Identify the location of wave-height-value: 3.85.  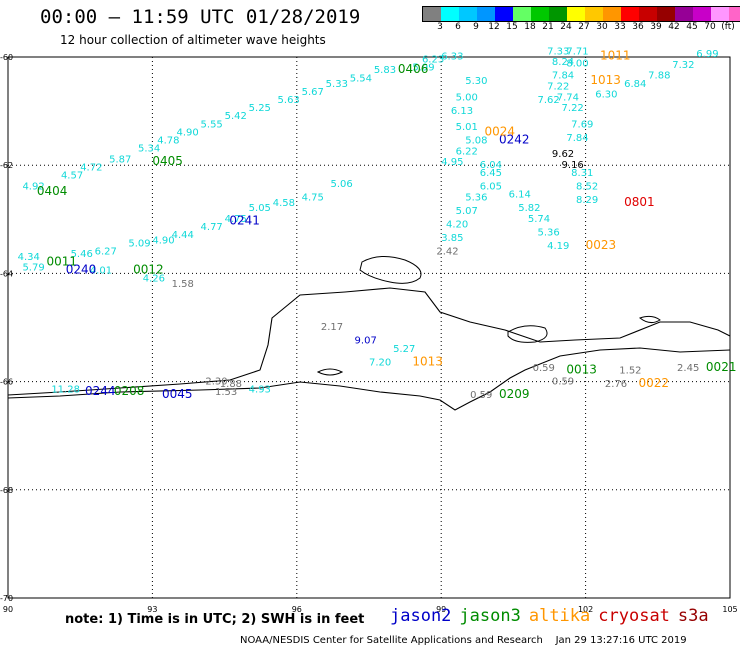
(452, 238).